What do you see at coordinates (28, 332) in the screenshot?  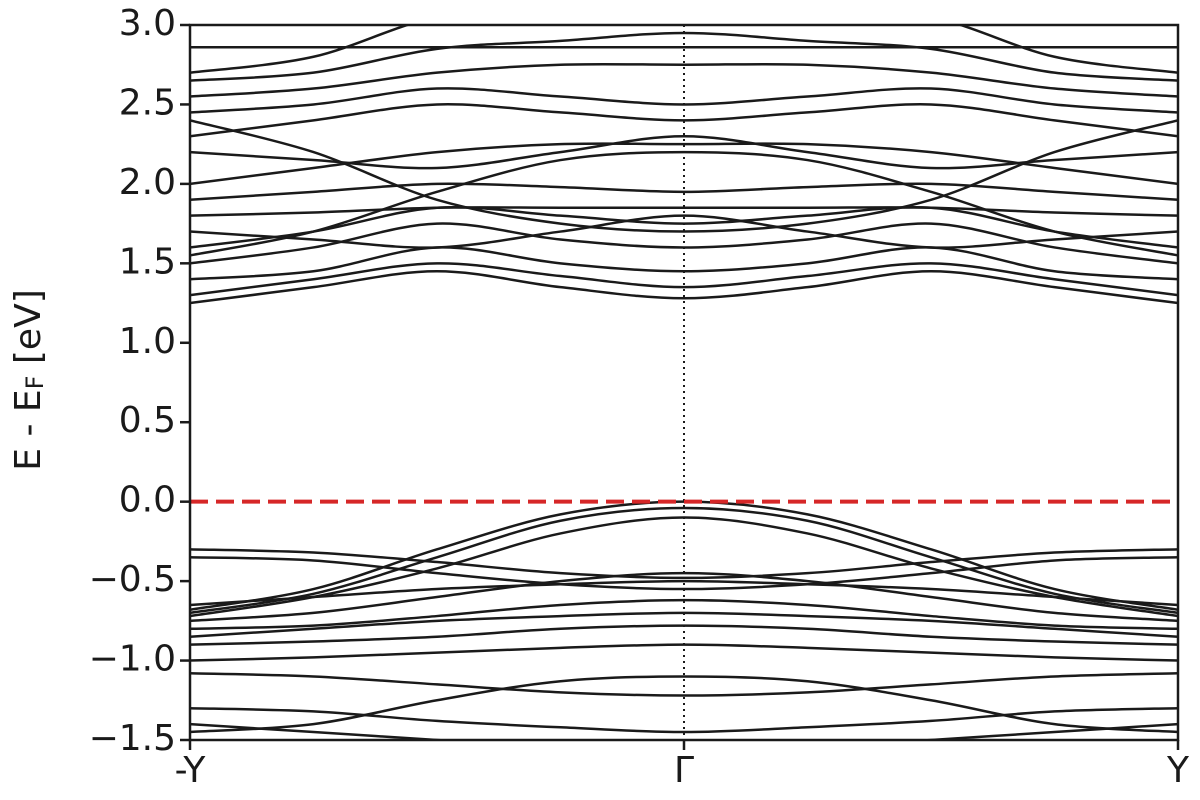 I see `y-label-unit: [eV]` at bounding box center [28, 332].